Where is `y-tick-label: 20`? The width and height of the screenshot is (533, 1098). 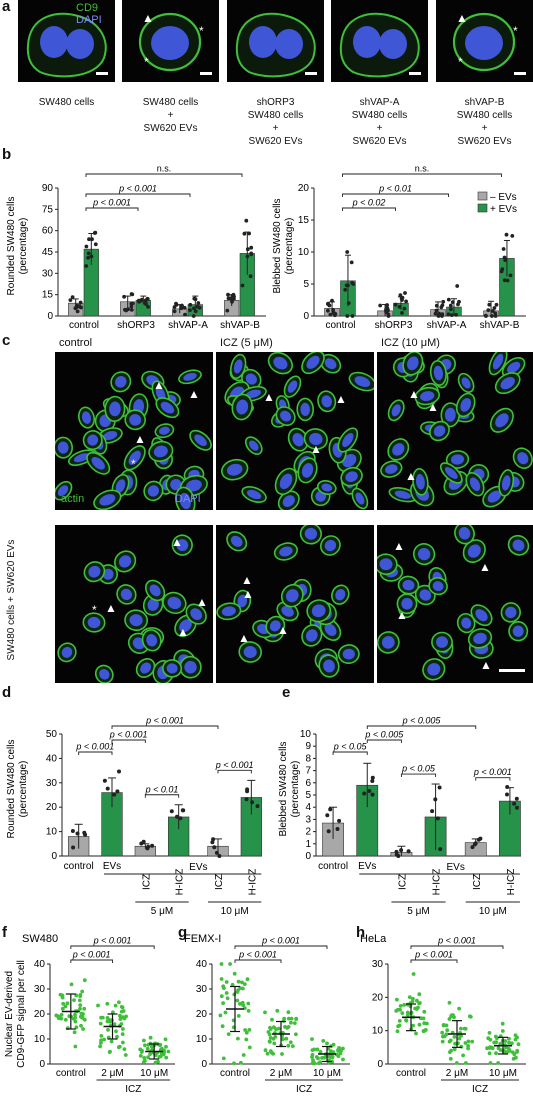
y-tick-label: 20 is located at coordinates (40, 1014).